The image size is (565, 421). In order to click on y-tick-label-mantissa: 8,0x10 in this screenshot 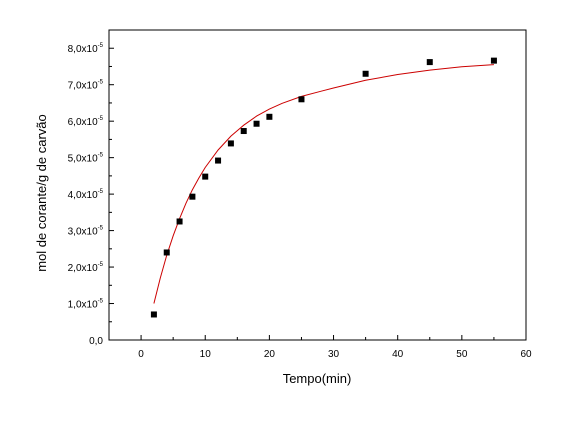, I will do `click(83, 49)`.